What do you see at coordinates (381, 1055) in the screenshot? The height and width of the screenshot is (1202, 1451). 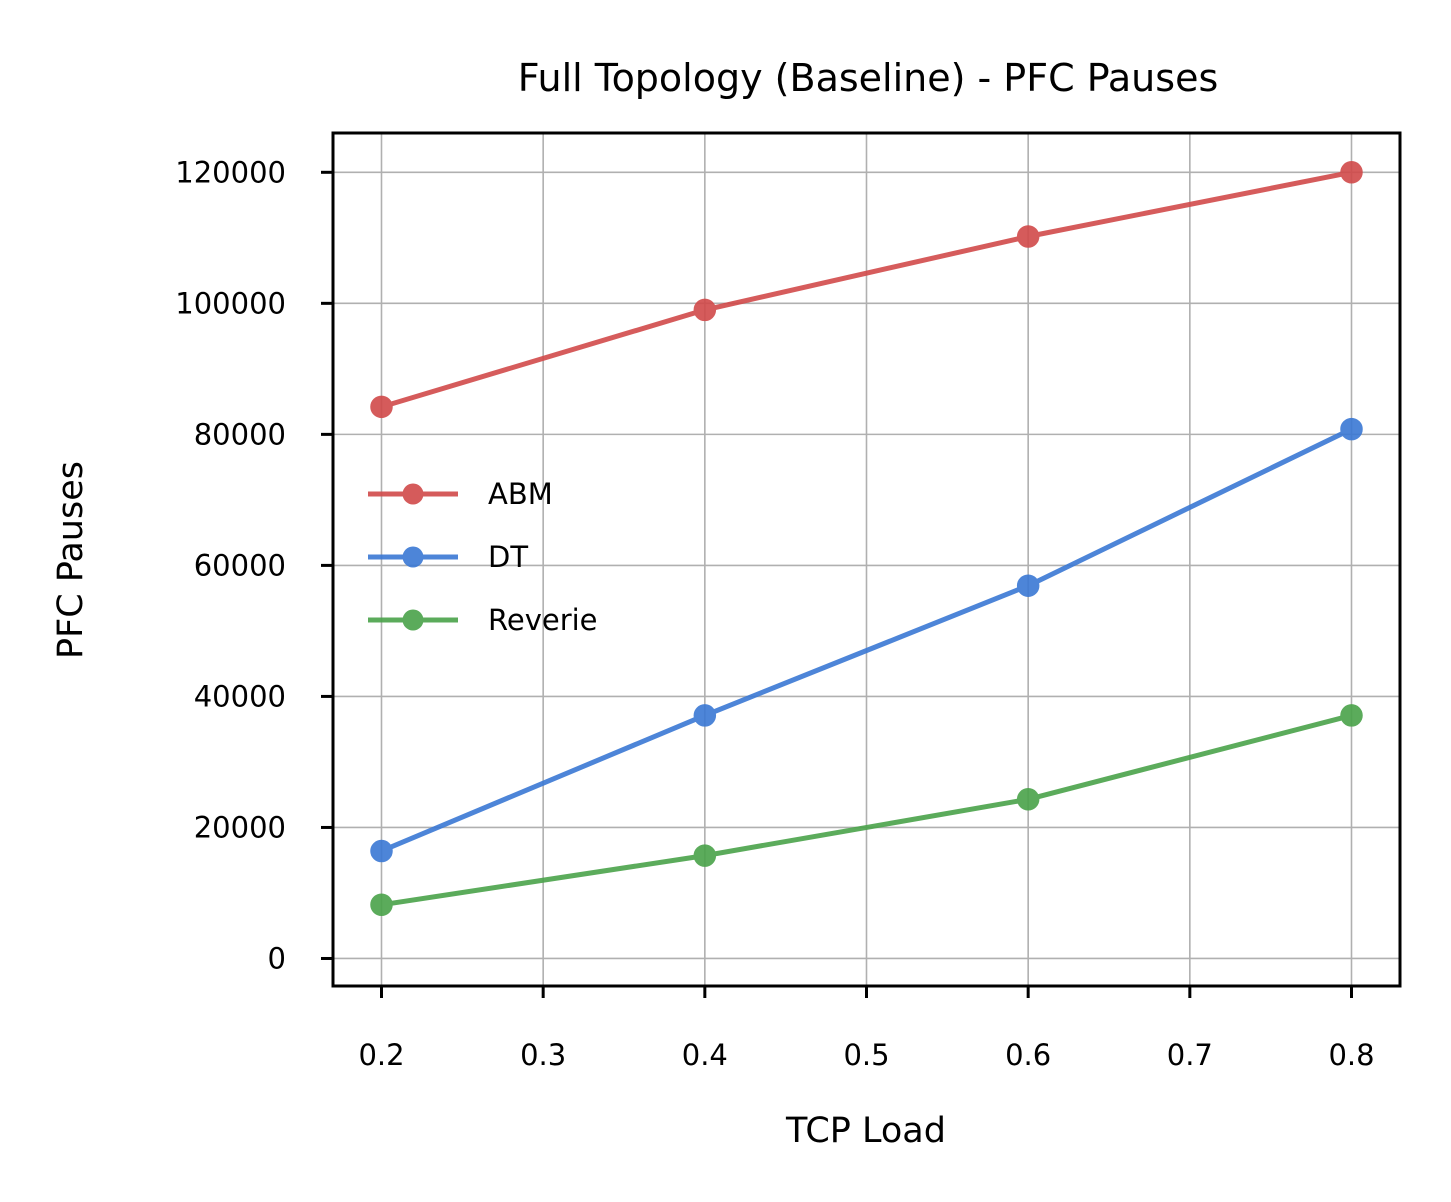 I see `x-tick-label: 0.2` at bounding box center [381, 1055].